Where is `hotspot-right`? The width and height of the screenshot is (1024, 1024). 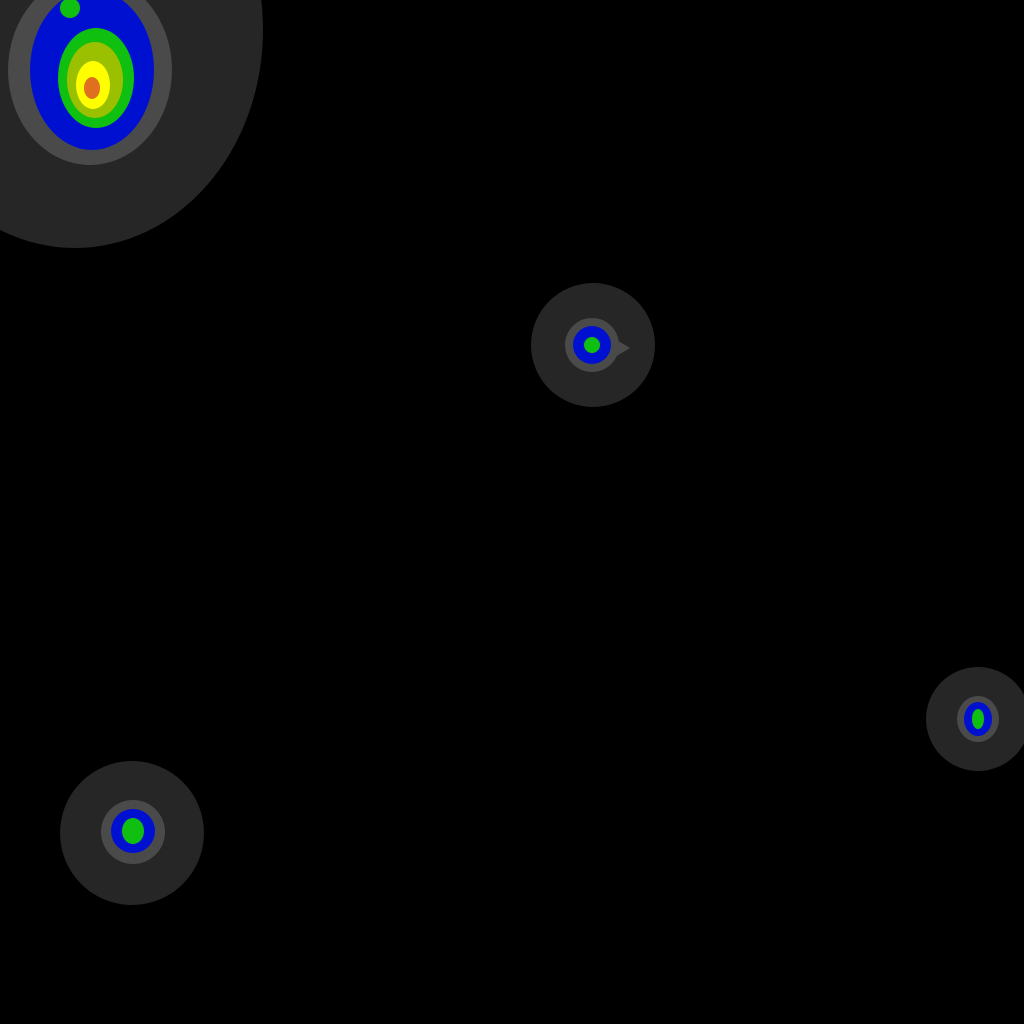 hotspot-right is located at coordinates (975, 719).